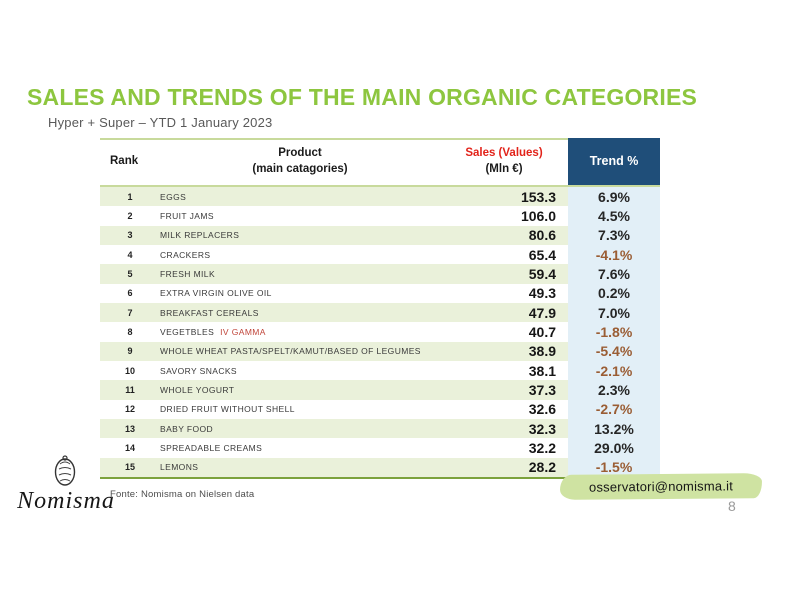  Describe the element at coordinates (614, 428) in the screenshot. I see `row-trend-value: 13.2%` at that location.